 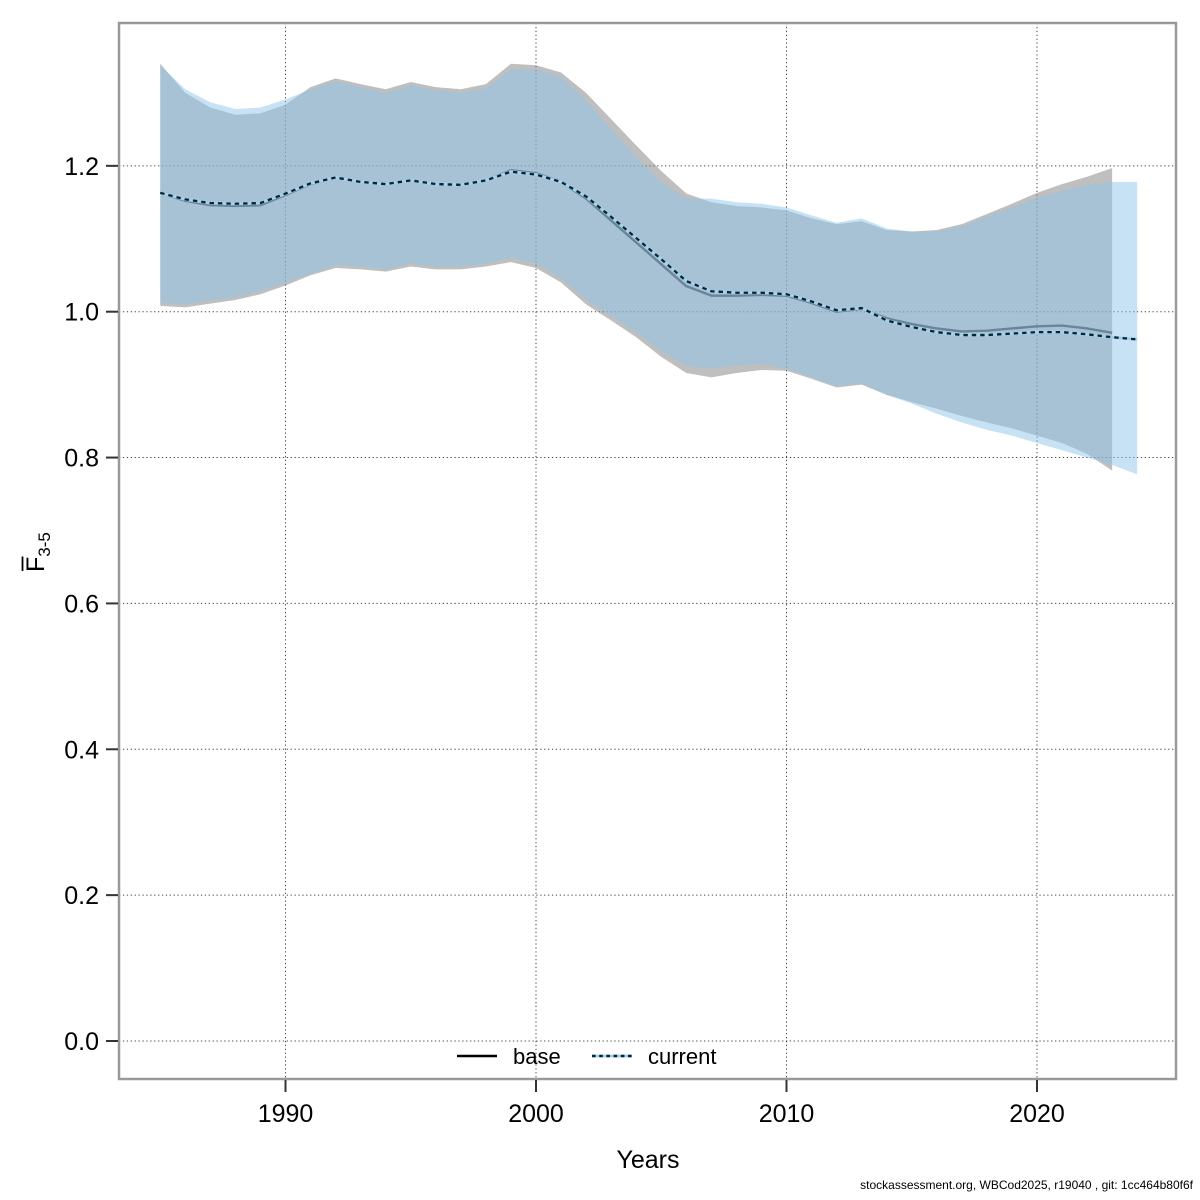 What do you see at coordinates (81, 750) in the screenshot?
I see `y-tick-label: 0.4` at bounding box center [81, 750].